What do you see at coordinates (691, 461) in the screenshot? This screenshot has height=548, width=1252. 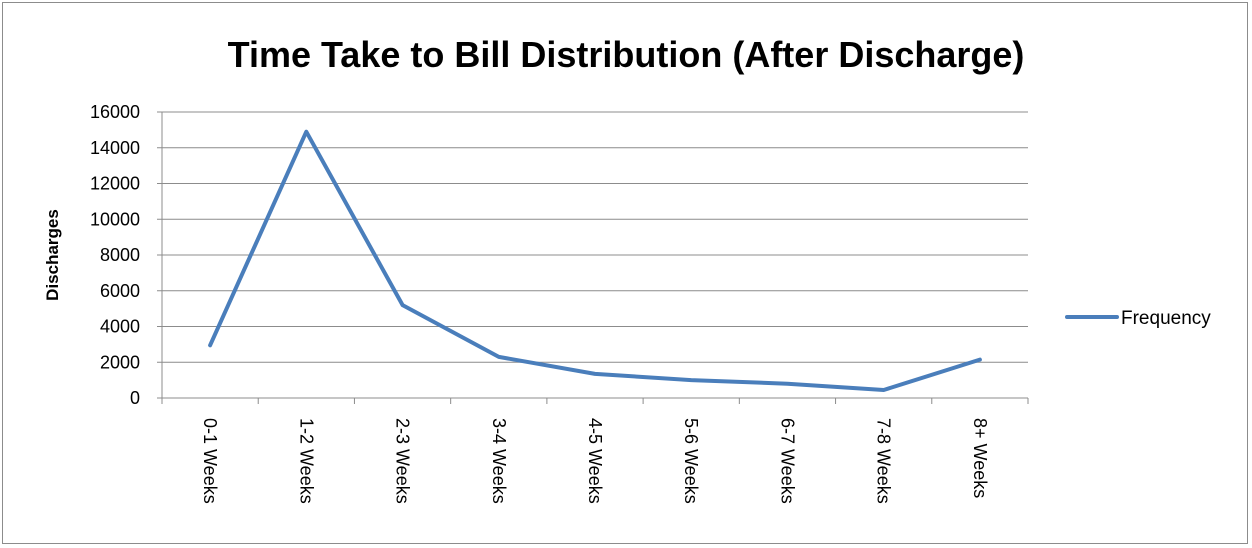 I see `x-tick-label: 5-6 Weeks` at bounding box center [691, 461].